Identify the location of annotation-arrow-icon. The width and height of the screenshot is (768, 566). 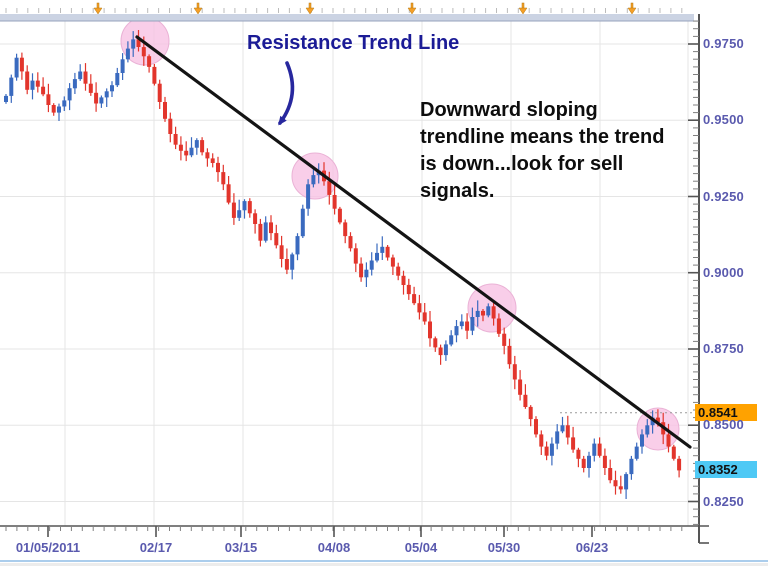
(286, 93).